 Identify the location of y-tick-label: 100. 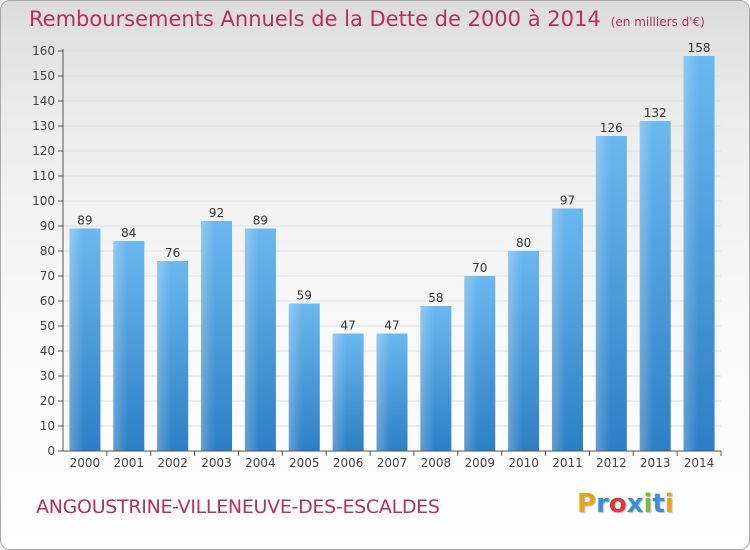
(43, 201).